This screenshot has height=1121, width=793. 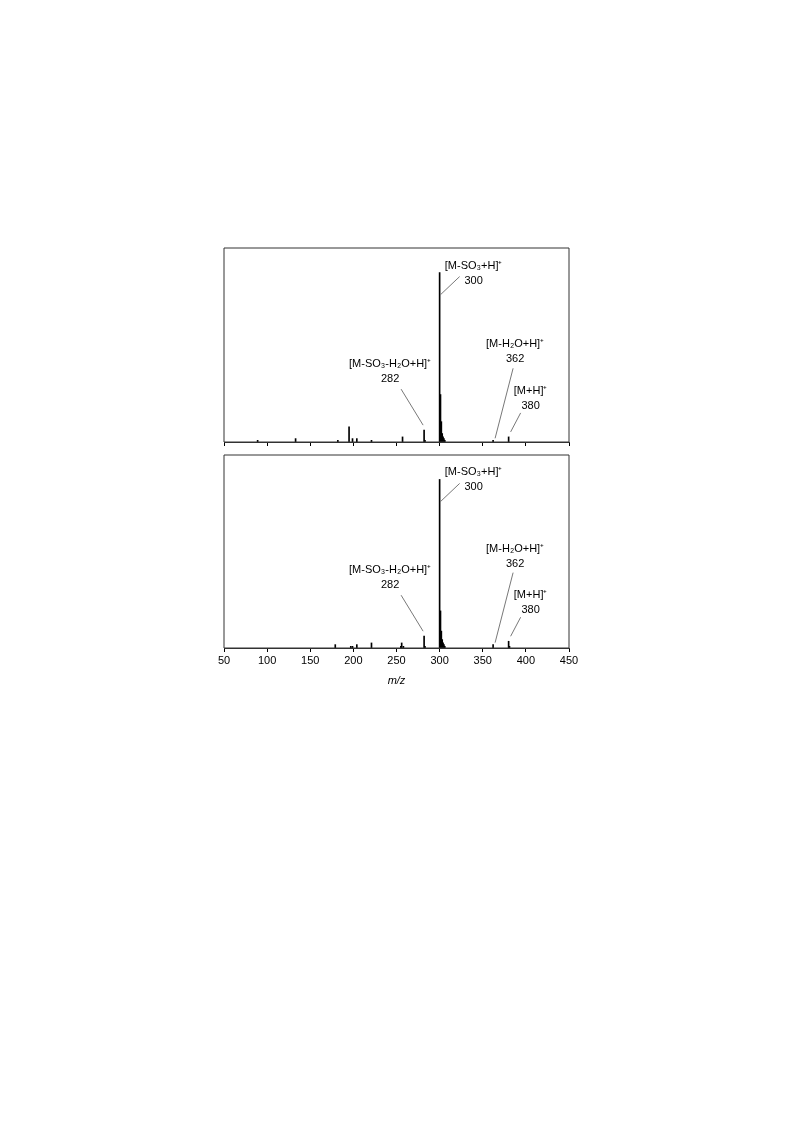 I want to click on x-tick-label: 350, so click(x=482, y=659).